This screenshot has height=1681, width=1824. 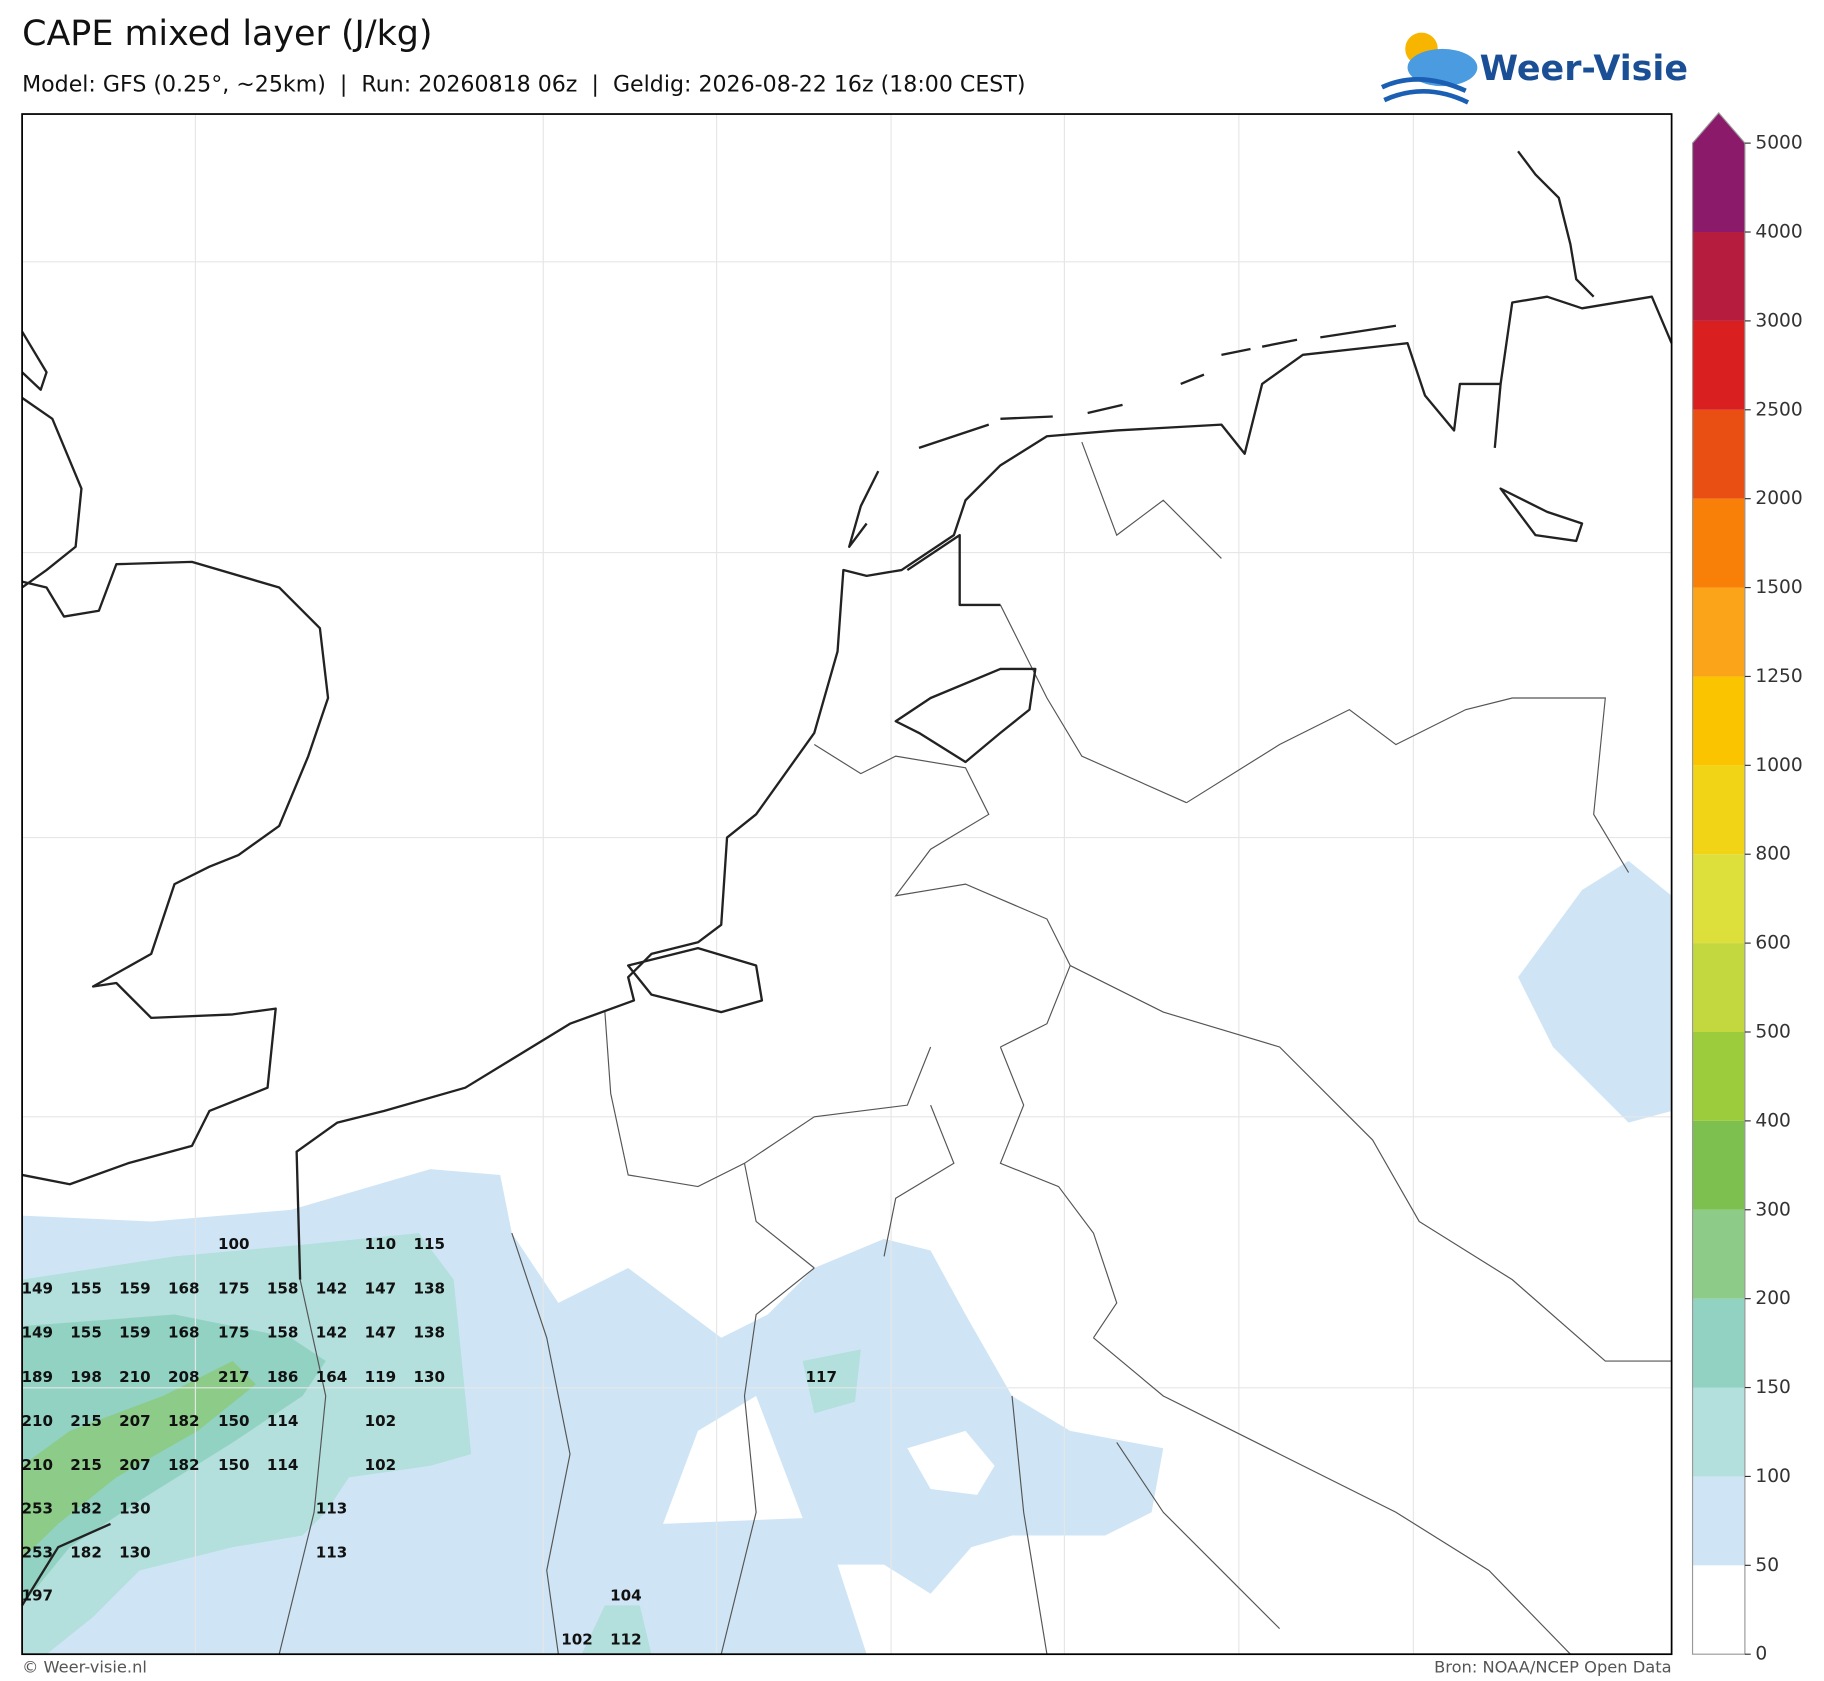 I want to click on value-label: 117, so click(x=821, y=1377).